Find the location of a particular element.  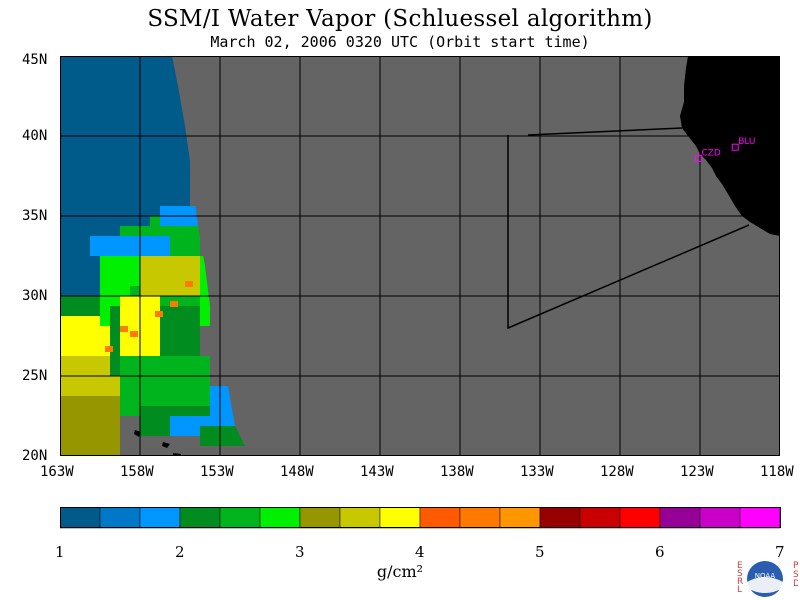

map-title: SSM/I Water Vapor (Schluessel algorithm) is located at coordinates (400, 19).